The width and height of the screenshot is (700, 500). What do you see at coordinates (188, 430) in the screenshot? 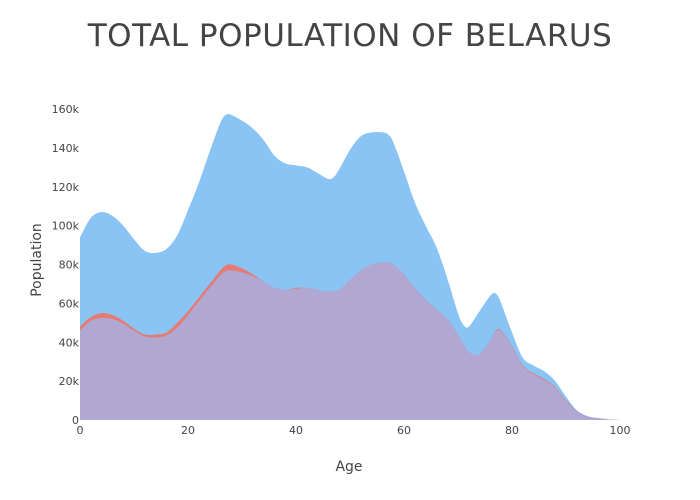
I see `x-tick-label: 20` at bounding box center [188, 430].